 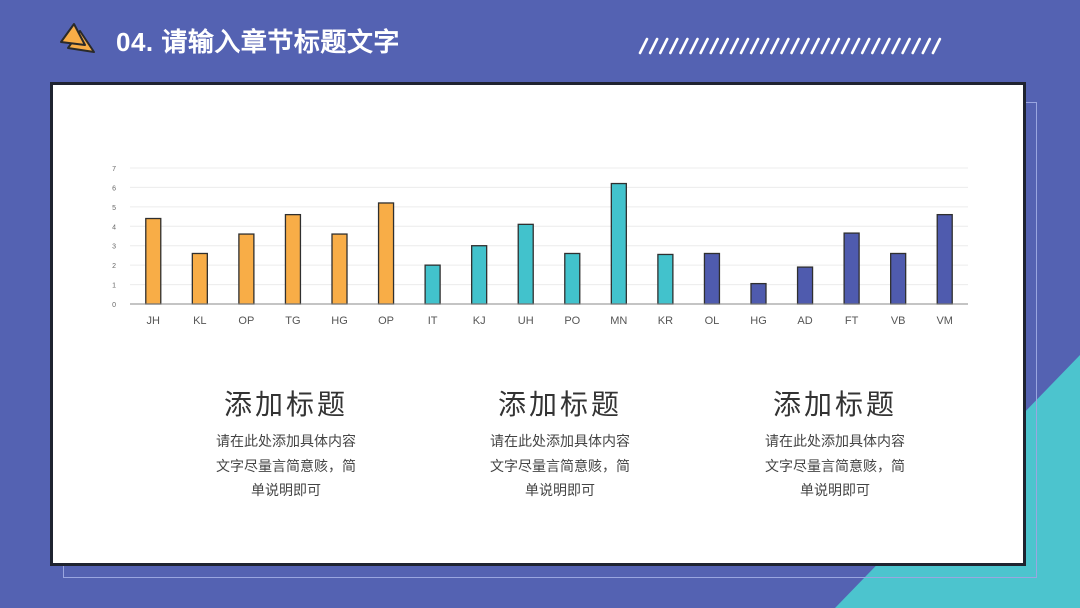 What do you see at coordinates (153, 261) in the screenshot?
I see `bar-jh` at bounding box center [153, 261].